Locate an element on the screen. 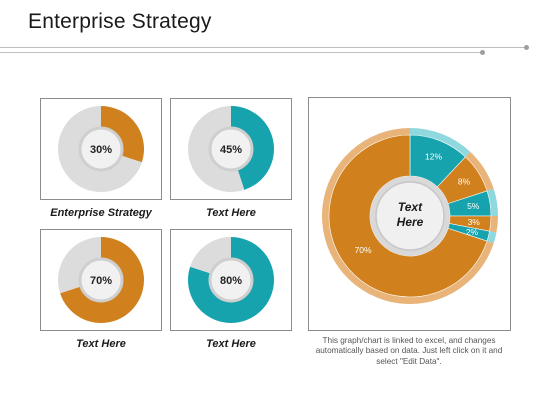 This screenshot has height=420, width=560. multi-segment-donut-chart: 12% 8% 5% 3%2% 70% Text Here is located at coordinates (410, 216).